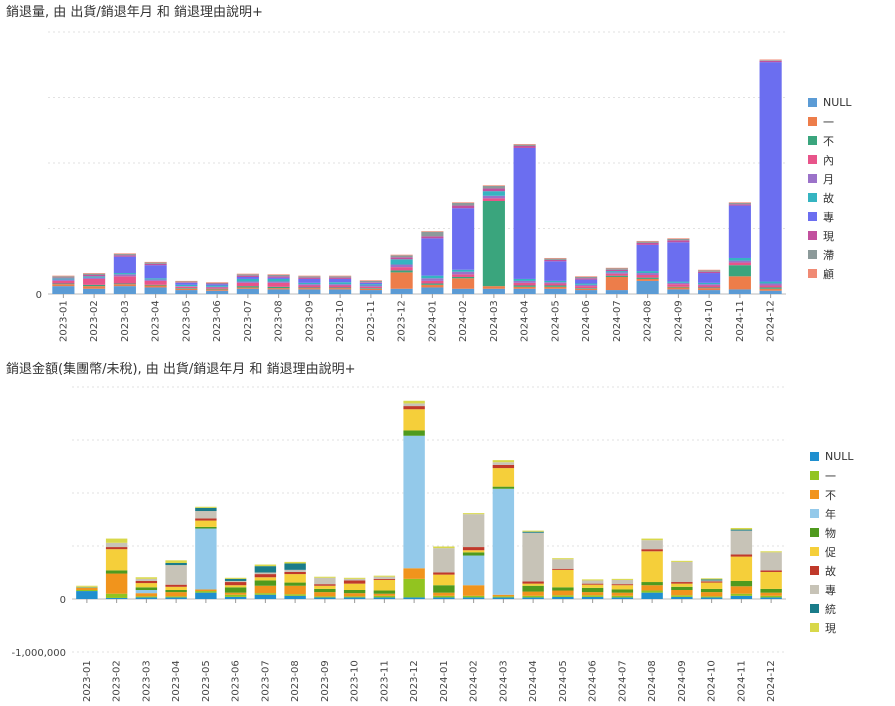 The image size is (895, 706). Describe the element at coordinates (830, 273) in the screenshot. I see `legend-item: 顧` at that location.